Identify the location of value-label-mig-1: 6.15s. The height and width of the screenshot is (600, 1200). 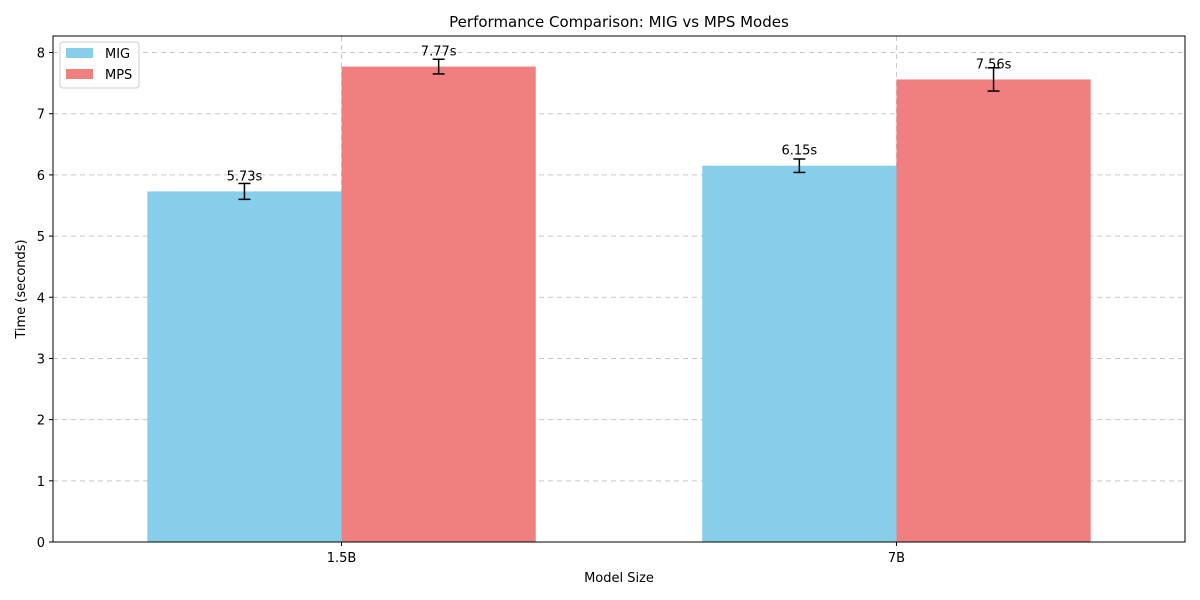
(799, 151).